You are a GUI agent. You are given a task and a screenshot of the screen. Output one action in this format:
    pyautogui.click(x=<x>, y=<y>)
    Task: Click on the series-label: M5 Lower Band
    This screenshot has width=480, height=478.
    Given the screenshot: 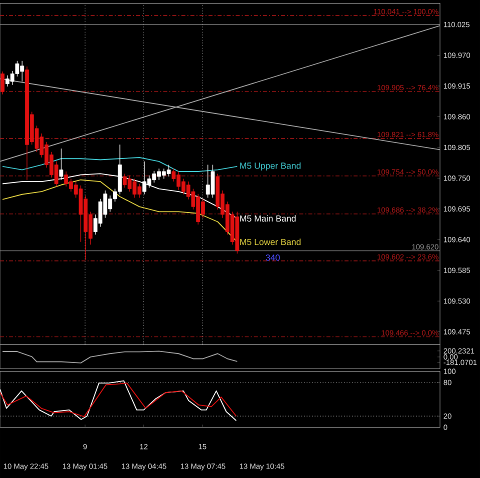 What is the action you would take?
    pyautogui.click(x=270, y=242)
    